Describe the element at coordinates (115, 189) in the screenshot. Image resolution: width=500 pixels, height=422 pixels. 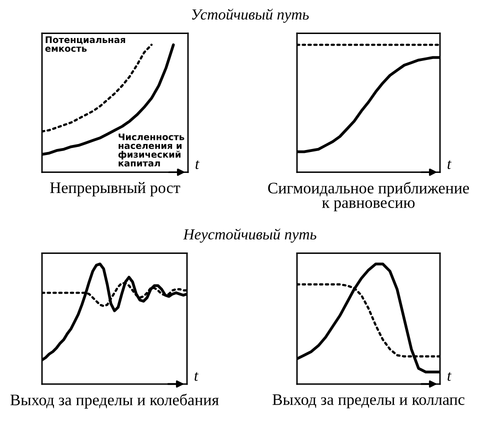
I see `text: Непрерывный рост` at that location.